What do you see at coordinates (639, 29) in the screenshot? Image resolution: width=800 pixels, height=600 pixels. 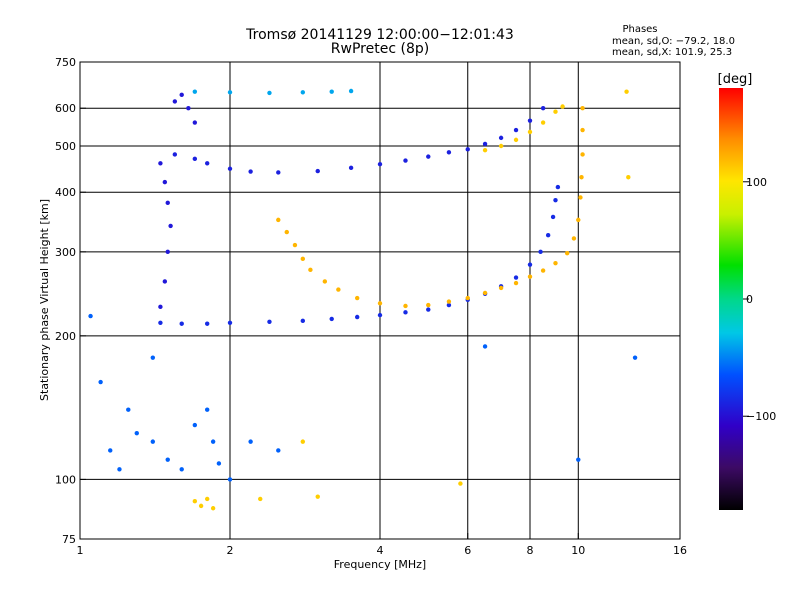 I see `stats-heading: Phases` at bounding box center [639, 29].